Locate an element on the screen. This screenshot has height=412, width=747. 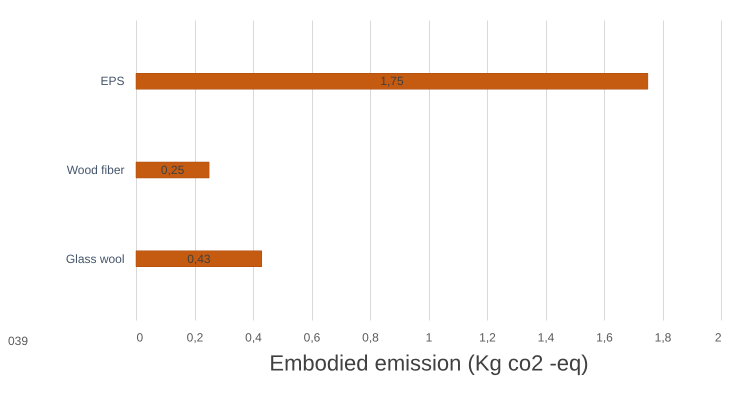
x-tick-label: 0 is located at coordinates (140, 337).